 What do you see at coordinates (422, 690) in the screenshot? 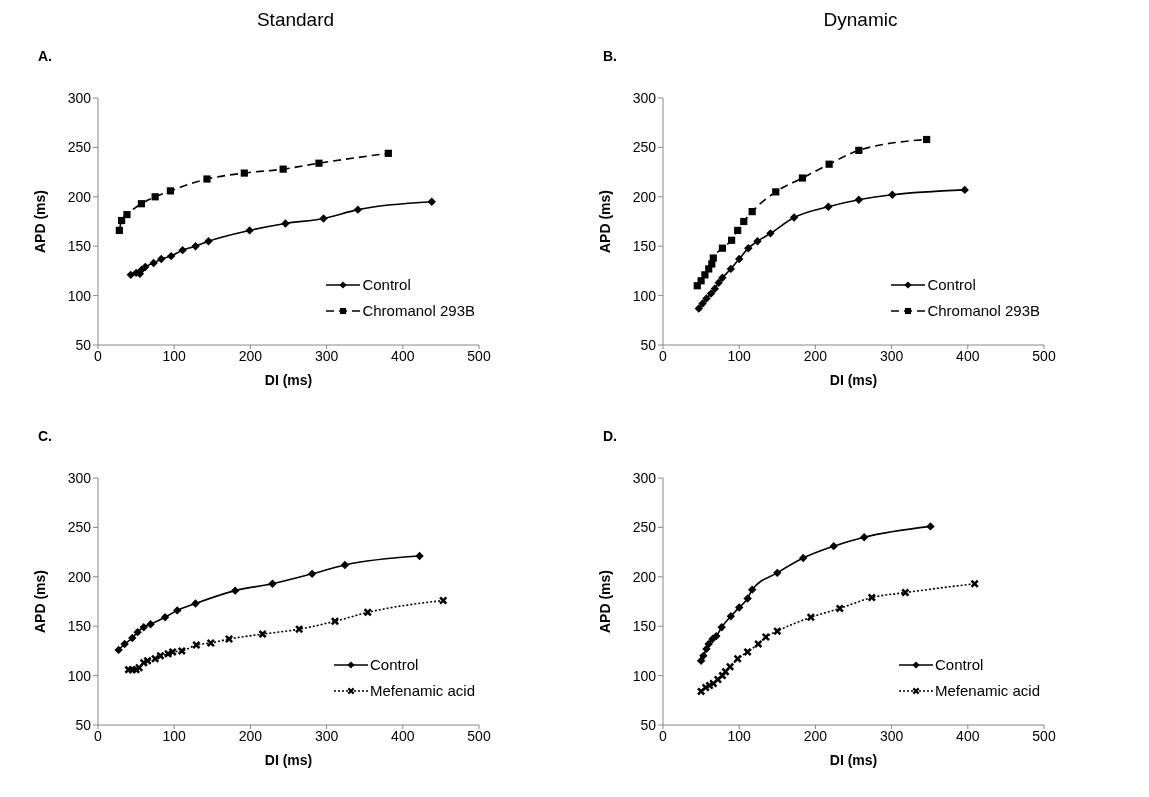
I see `legend-label: Mefenamic acid` at bounding box center [422, 690].